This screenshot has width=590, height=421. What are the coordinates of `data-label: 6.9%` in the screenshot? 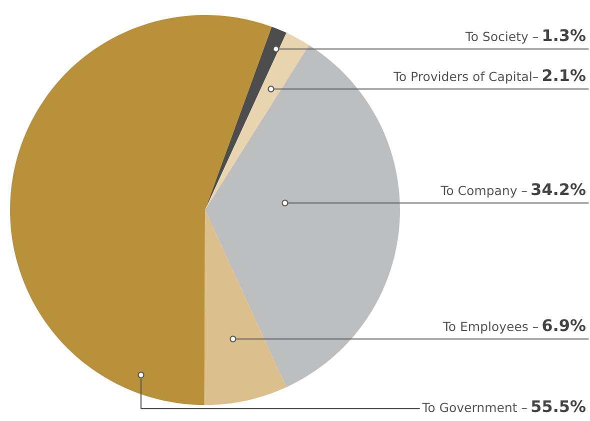 It's located at (564, 325).